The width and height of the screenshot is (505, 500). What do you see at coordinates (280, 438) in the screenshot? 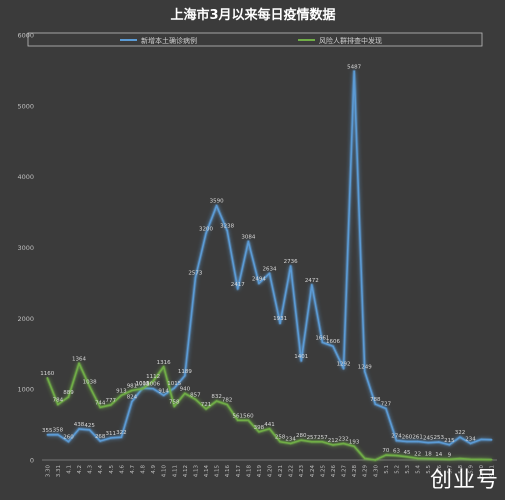
I see `data-label: 258` at bounding box center [280, 438].